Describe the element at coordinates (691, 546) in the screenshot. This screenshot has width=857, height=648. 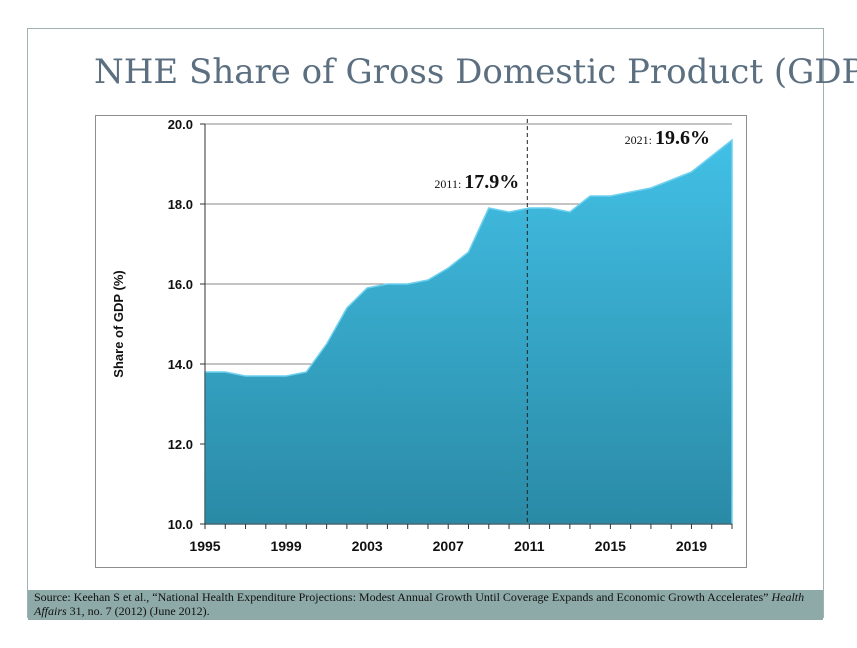
I see `x-tick-label: 2019` at that location.